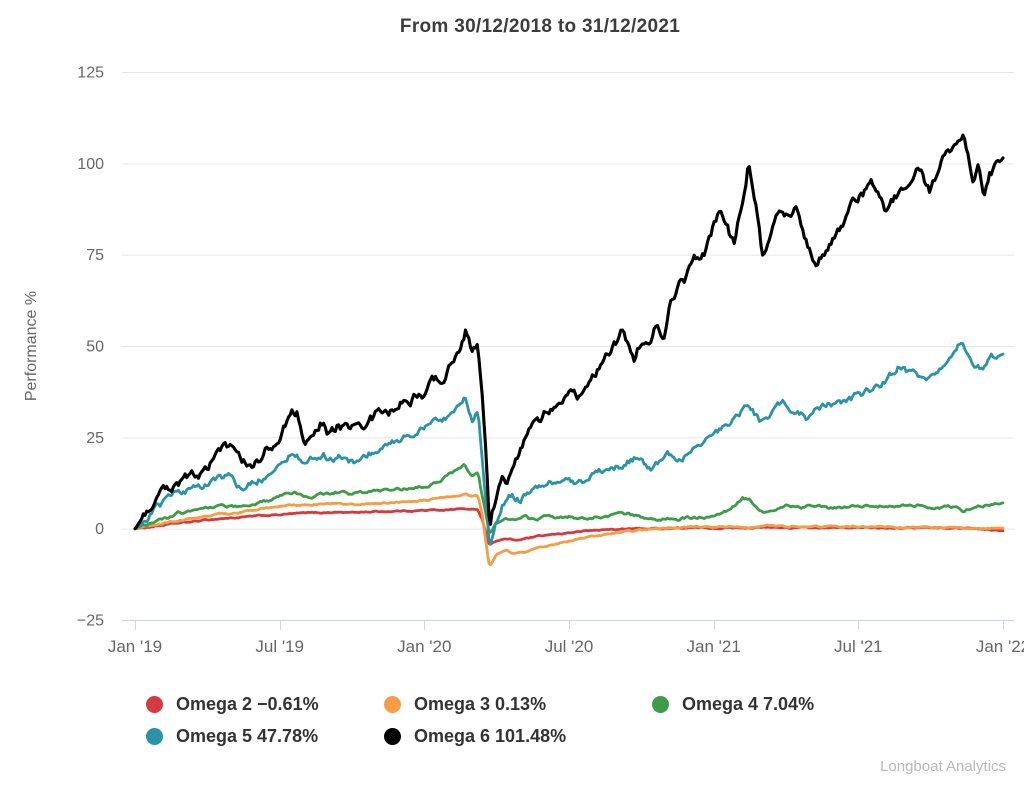 This screenshot has height=785, width=1024. Describe the element at coordinates (247, 704) in the screenshot. I see `legend-label: Omega 2 −0.61%` at that location.